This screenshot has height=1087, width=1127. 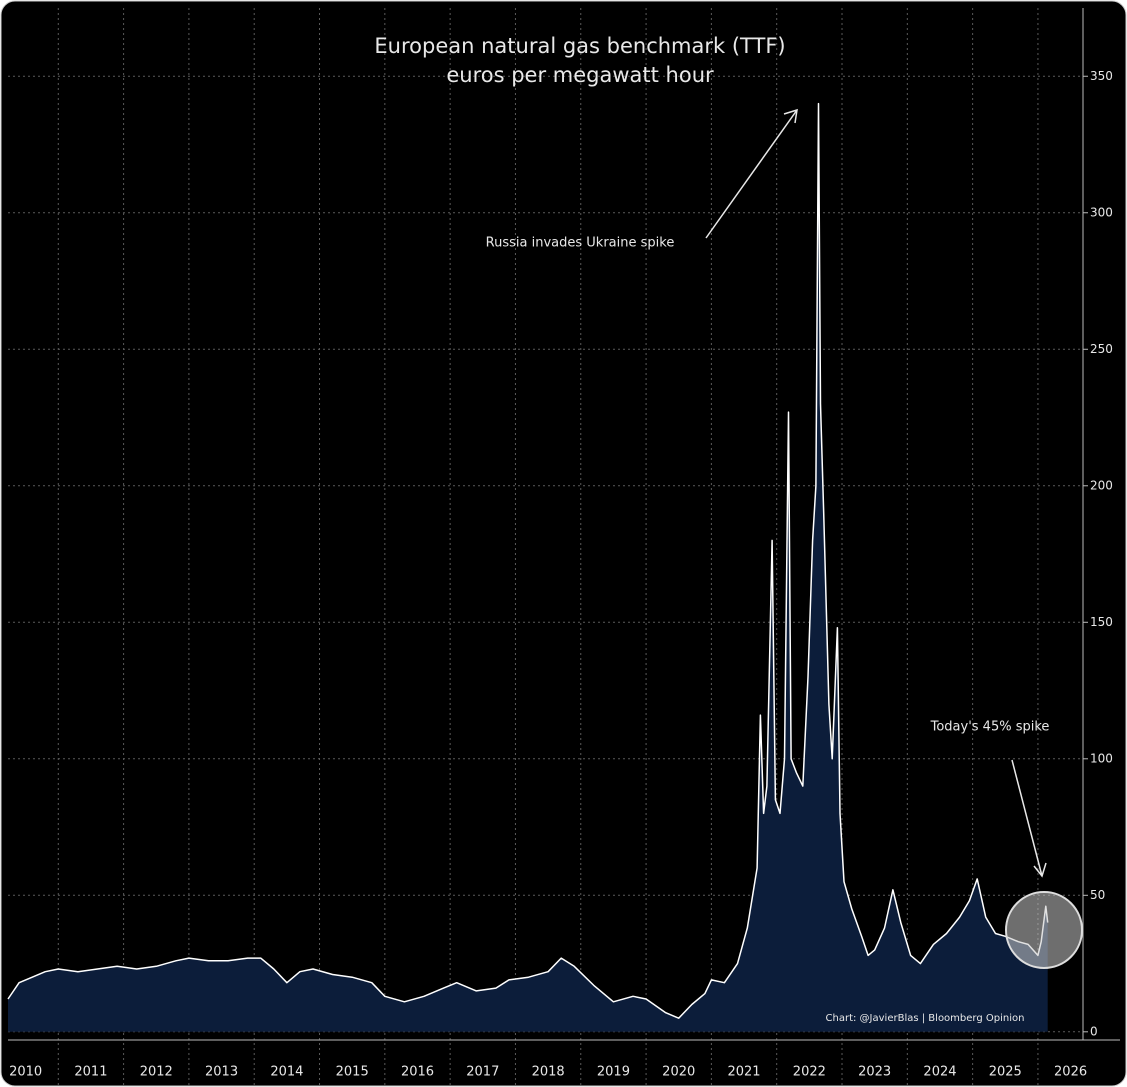 What do you see at coordinates (1097, 895) in the screenshot?
I see `y-tick-label: 50` at bounding box center [1097, 895].